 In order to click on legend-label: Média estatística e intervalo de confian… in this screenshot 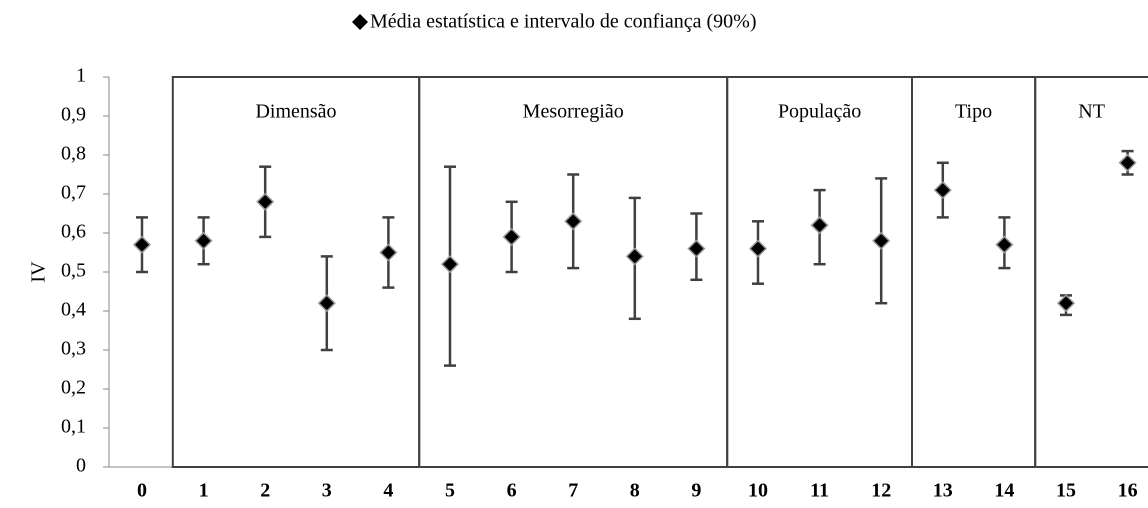, I will do `click(563, 22)`.